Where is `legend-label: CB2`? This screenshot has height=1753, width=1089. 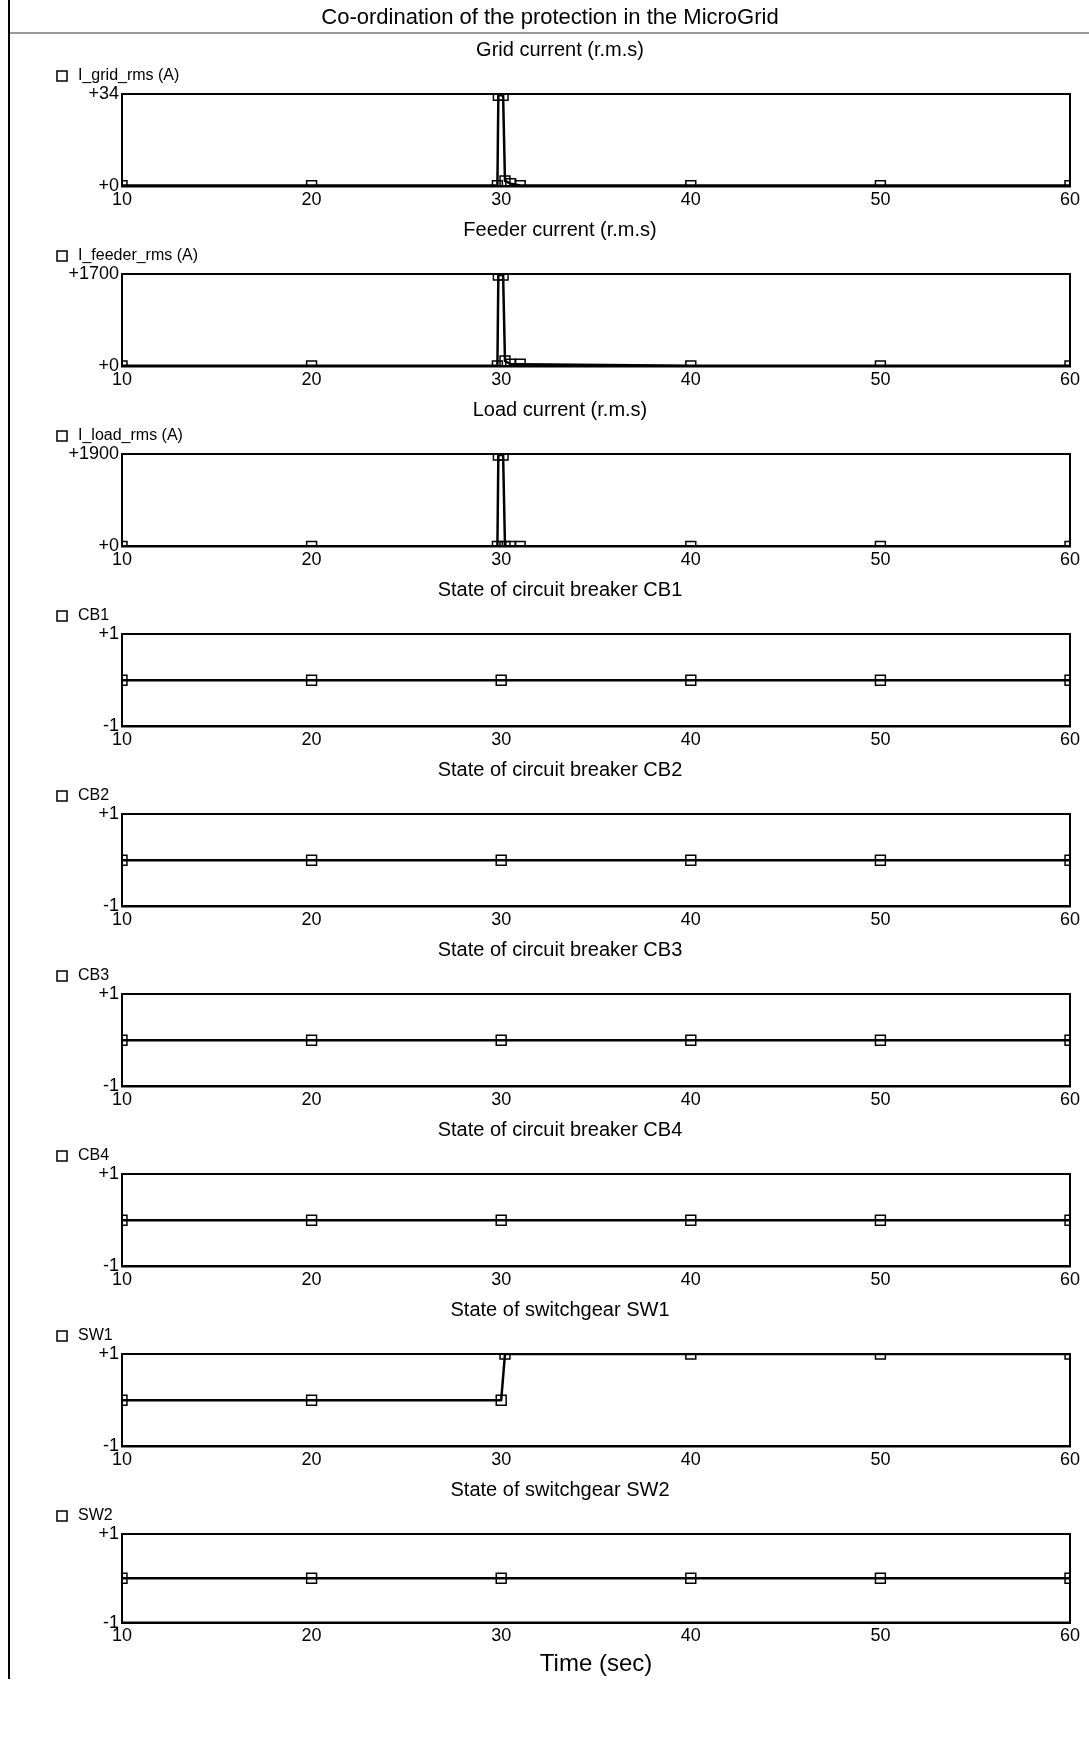
legend-label: CB2 is located at coordinates (94, 795).